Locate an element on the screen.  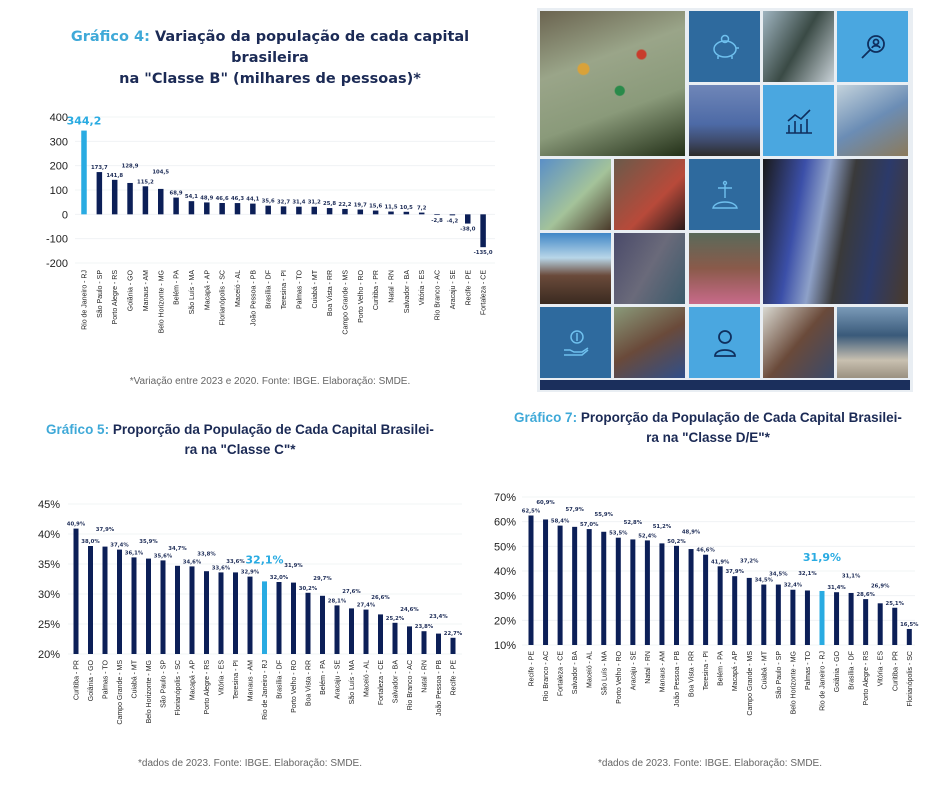
chart7-title-prefix: Gráfico 7: is located at coordinates (546, 417).